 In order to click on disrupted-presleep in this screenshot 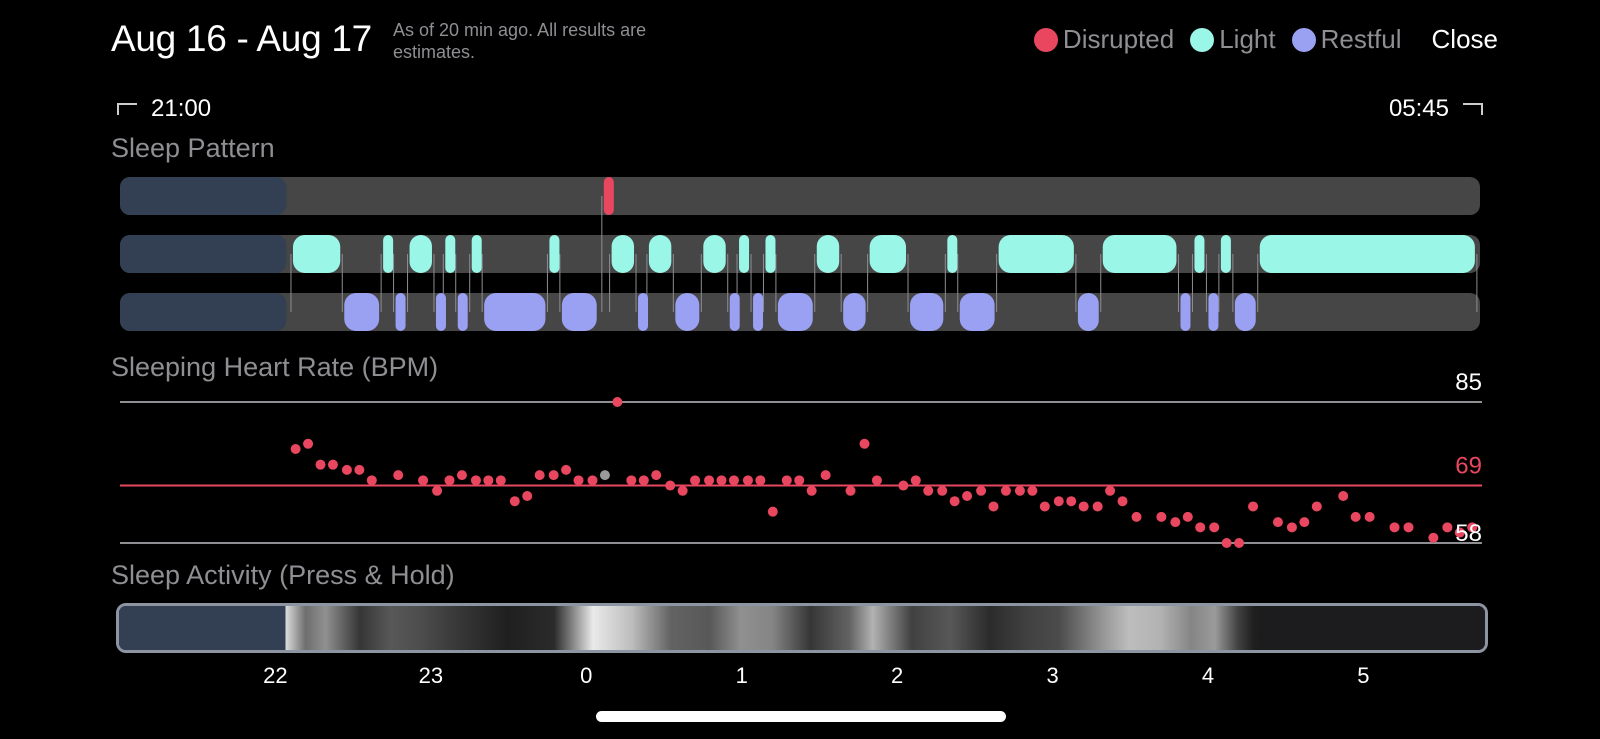, I will do `click(203, 196)`.